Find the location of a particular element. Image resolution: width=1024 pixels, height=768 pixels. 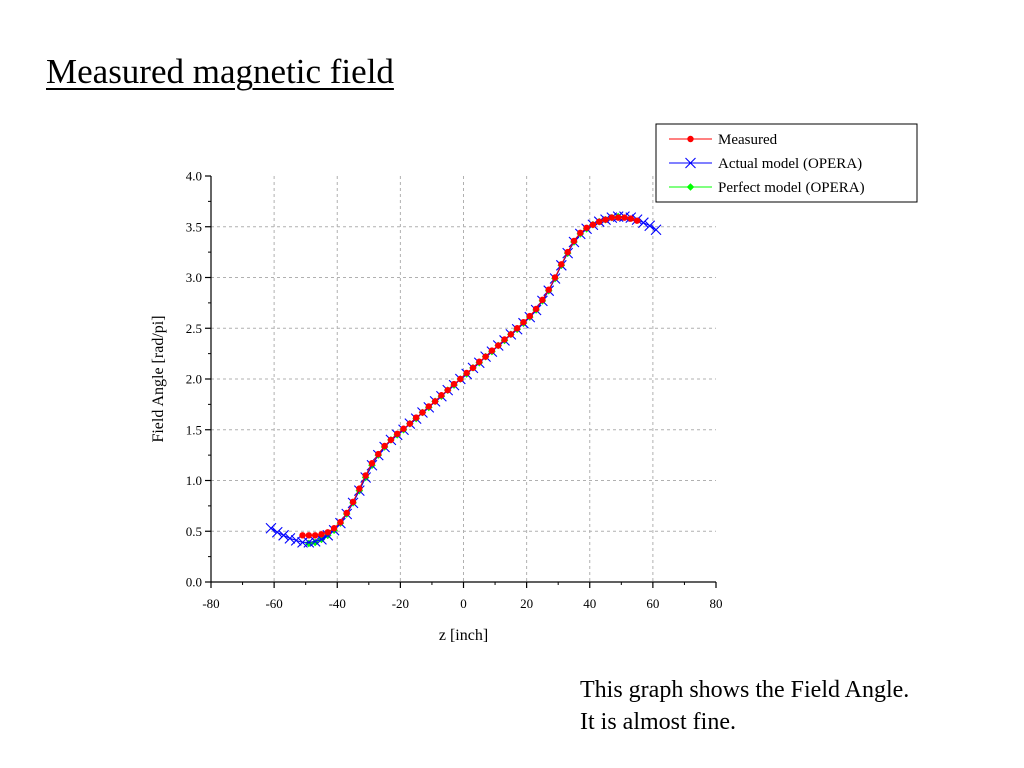

x-tick-label: -20 is located at coordinates (400, 603).